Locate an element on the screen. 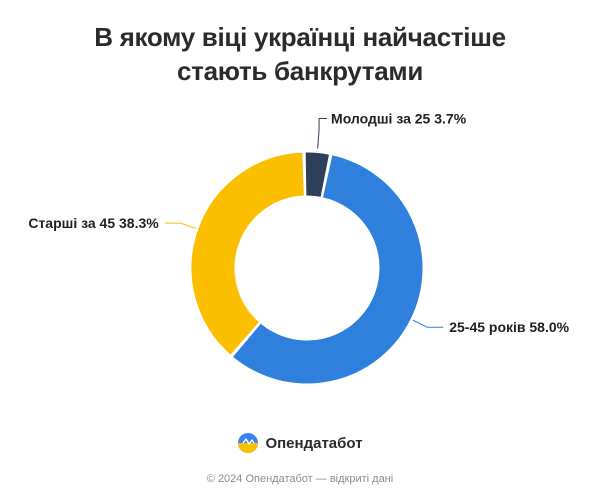 The height and width of the screenshot is (500, 600). brand: Опендатабот is located at coordinates (300, 443).